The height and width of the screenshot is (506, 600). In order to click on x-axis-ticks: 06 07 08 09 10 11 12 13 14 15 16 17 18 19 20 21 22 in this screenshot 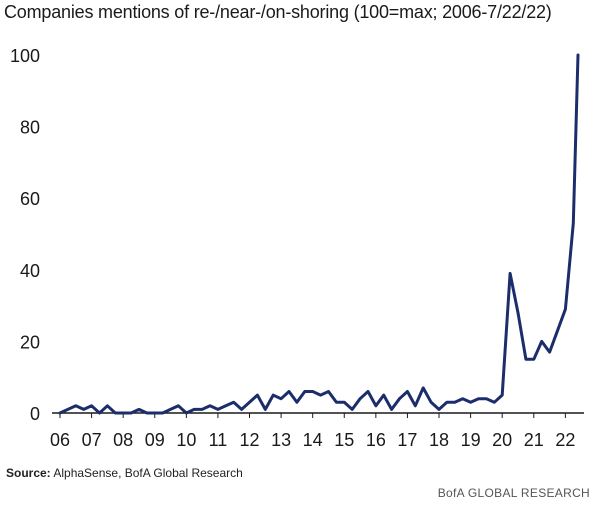, I will do `click(312, 431)`.